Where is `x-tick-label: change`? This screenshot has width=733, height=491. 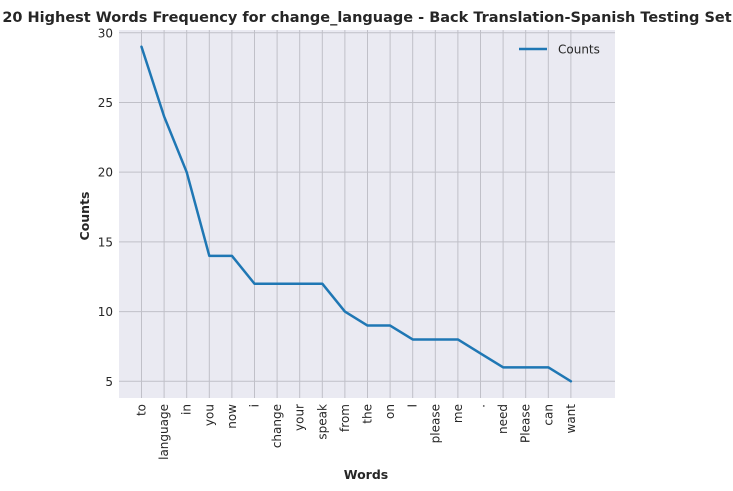
x-tick-label: change is located at coordinates (277, 426).